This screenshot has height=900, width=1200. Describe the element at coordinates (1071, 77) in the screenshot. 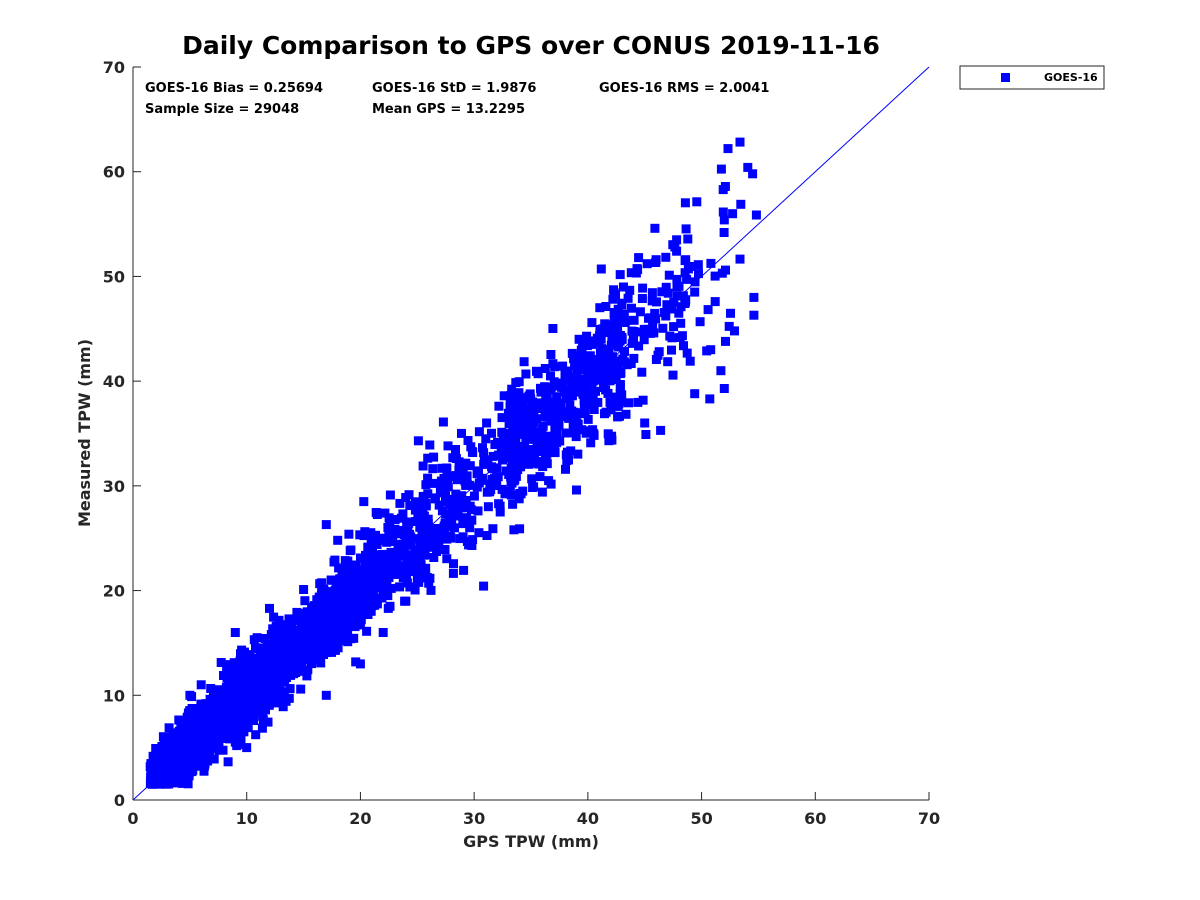

I see `legend-label: GOES-16` at that location.